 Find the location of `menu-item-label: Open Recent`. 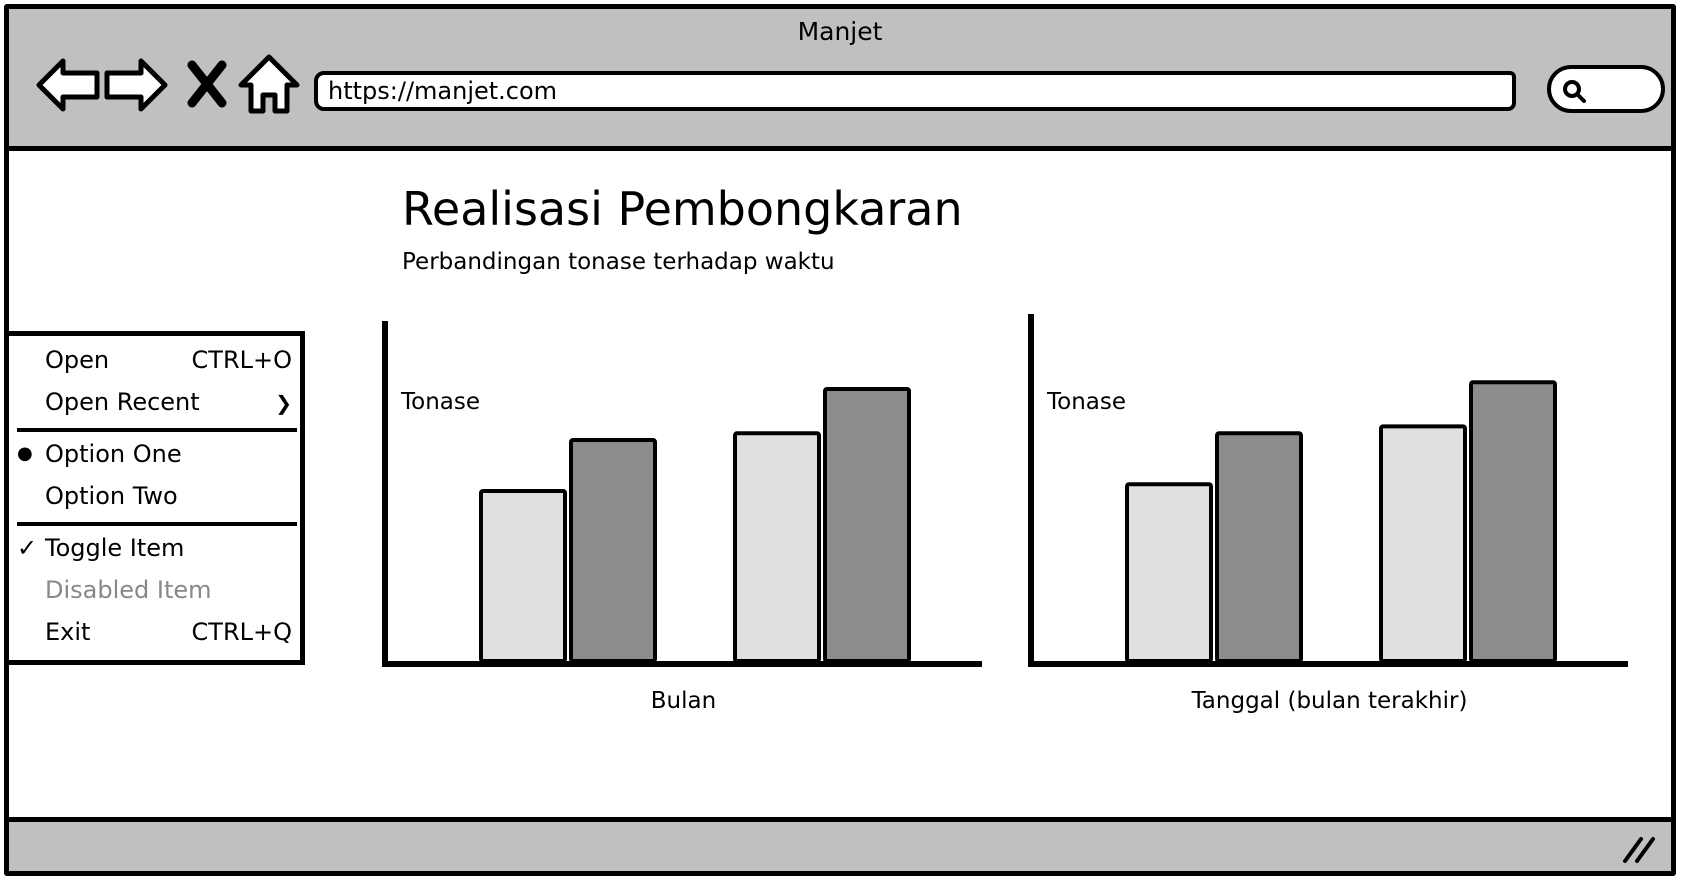

menu-item-label: Open Recent is located at coordinates (122, 402).